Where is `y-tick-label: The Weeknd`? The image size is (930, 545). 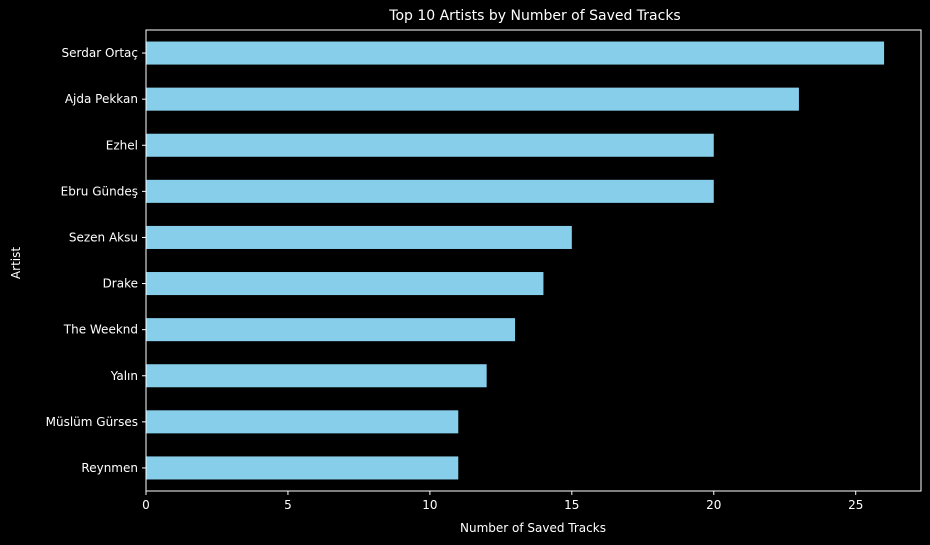
y-tick-label: The Weeknd is located at coordinates (100, 330).